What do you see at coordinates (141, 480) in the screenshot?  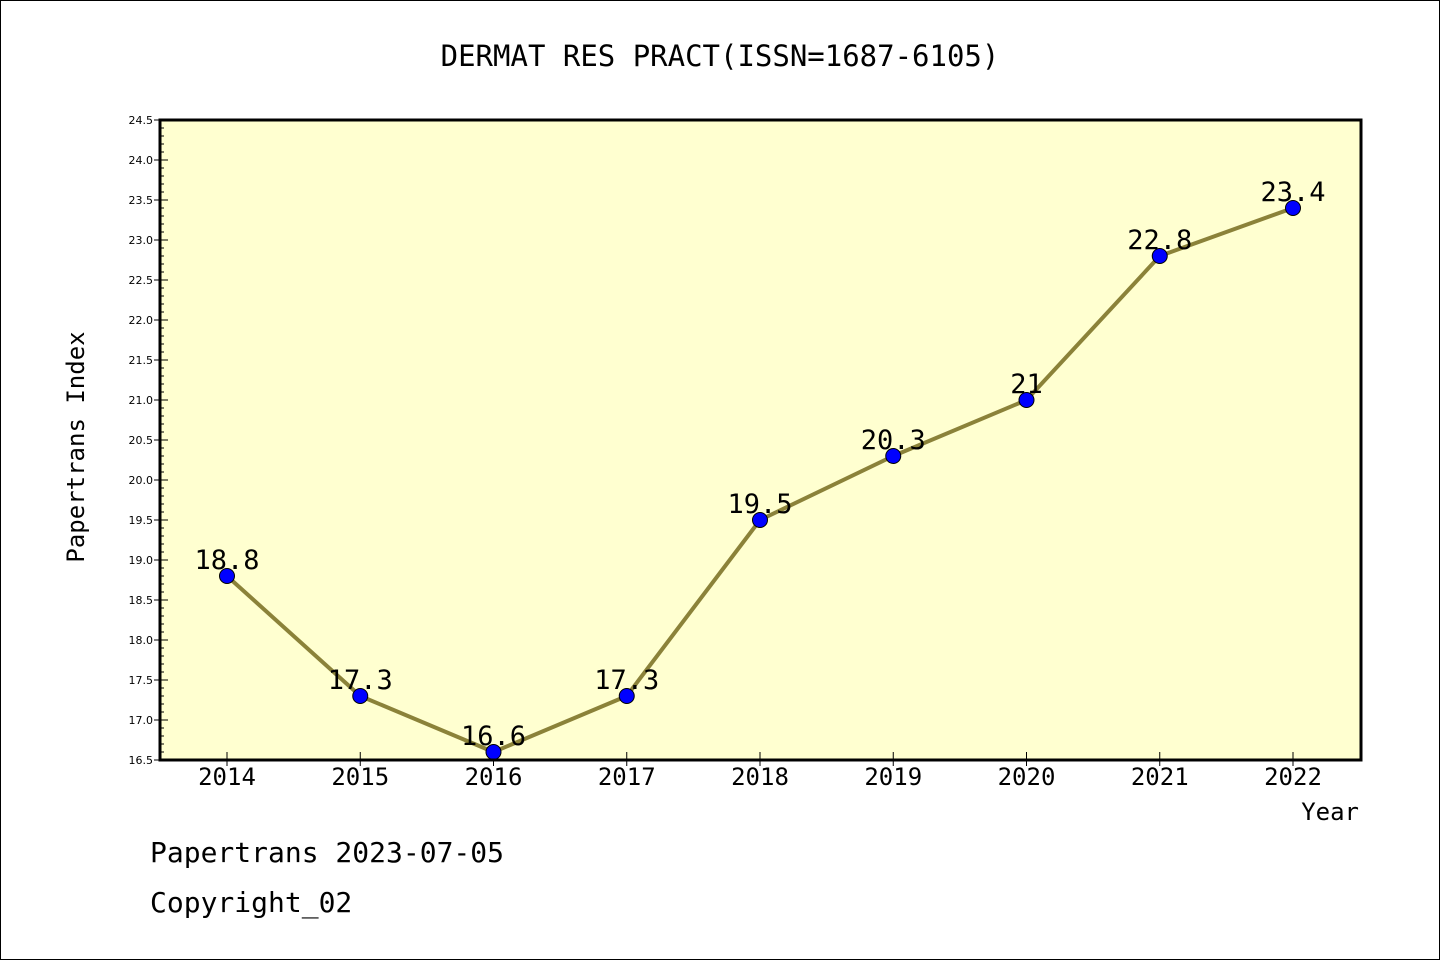 I see `y-tick-label: 20.0` at bounding box center [141, 480].